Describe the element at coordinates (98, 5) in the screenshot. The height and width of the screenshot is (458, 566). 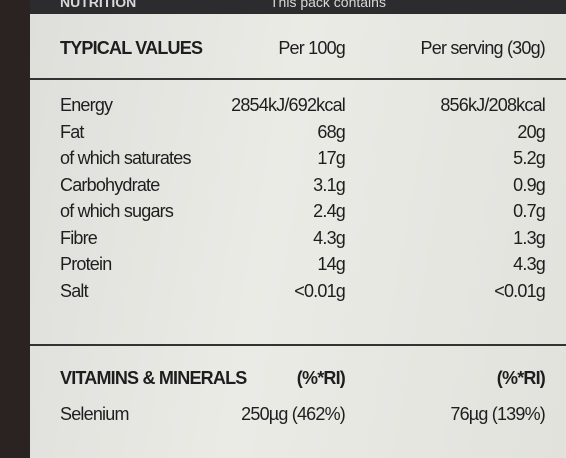
I see `title: NUTRITION` at that location.